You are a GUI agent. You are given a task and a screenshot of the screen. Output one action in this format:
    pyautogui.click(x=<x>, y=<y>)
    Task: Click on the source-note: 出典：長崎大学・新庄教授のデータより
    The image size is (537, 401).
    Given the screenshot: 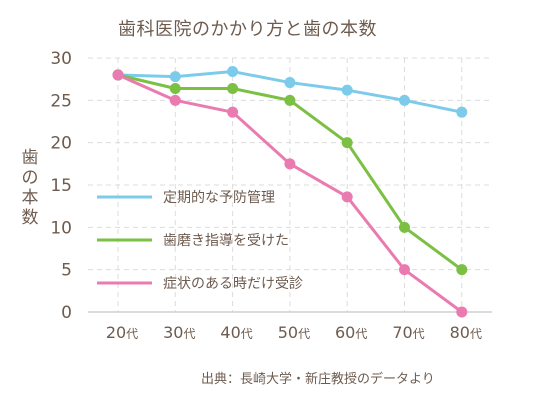 What is the action you would take?
    pyautogui.click(x=318, y=379)
    